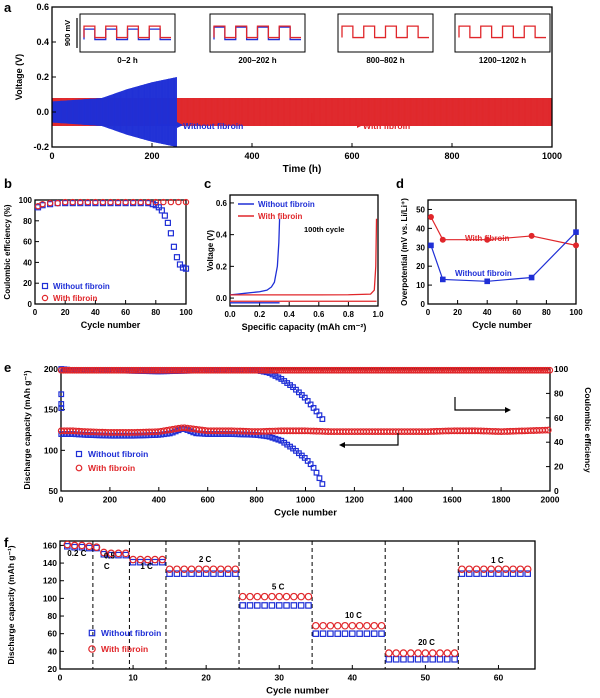  I want to click on y-tick-label: -0.2, so click(41, 147).